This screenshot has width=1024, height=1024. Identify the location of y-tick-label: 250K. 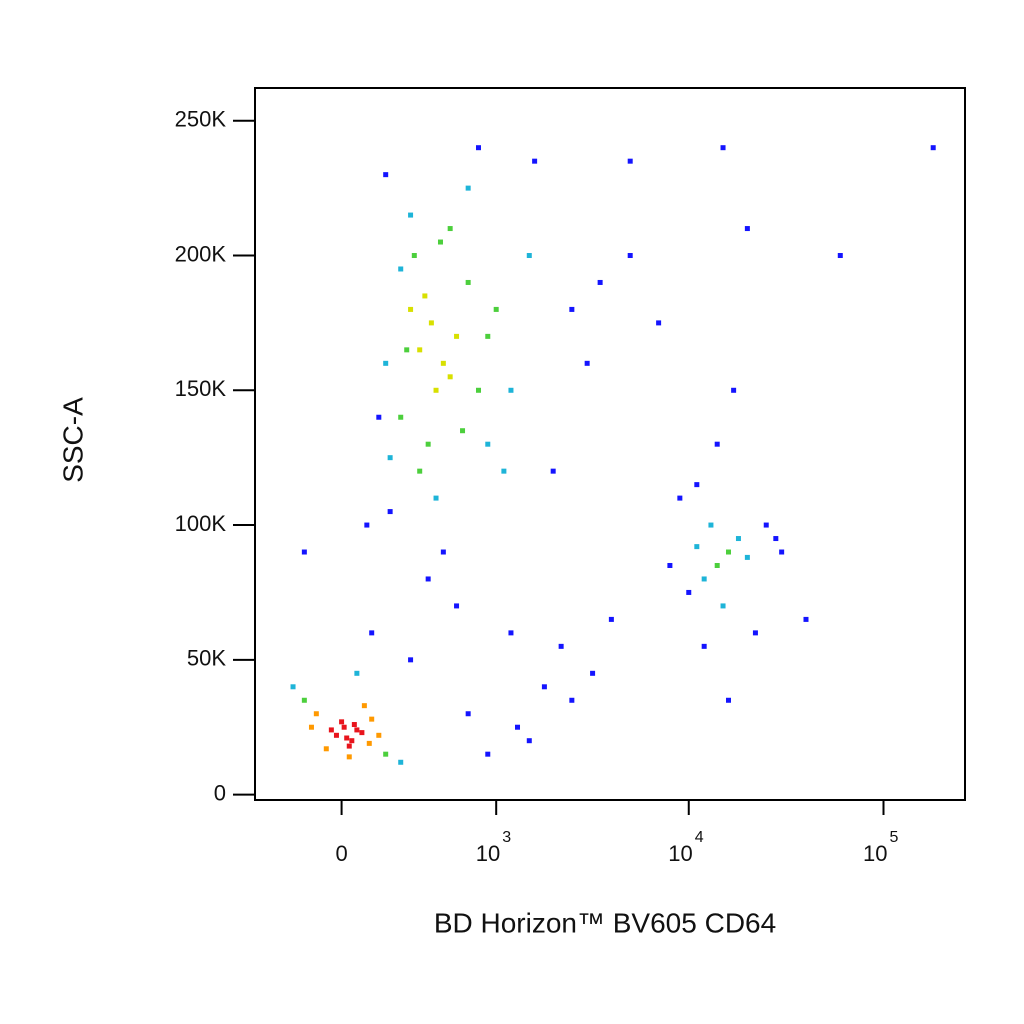
(201, 119).